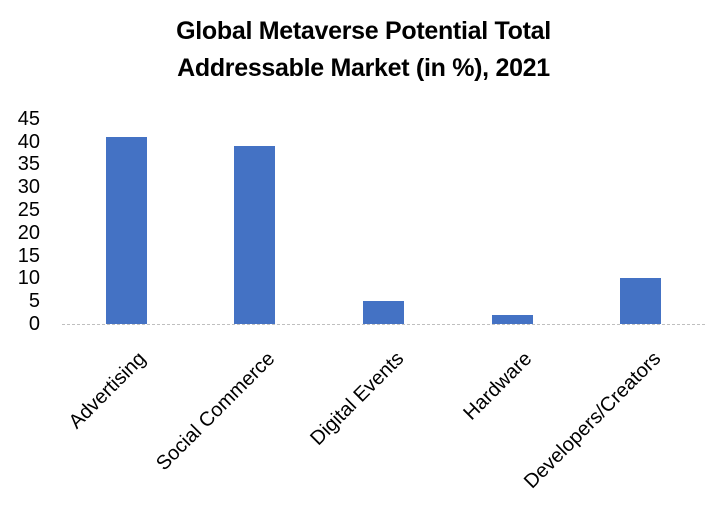 Image resolution: width=727 pixels, height=525 pixels. I want to click on bar-developers-creators, so click(640, 301).